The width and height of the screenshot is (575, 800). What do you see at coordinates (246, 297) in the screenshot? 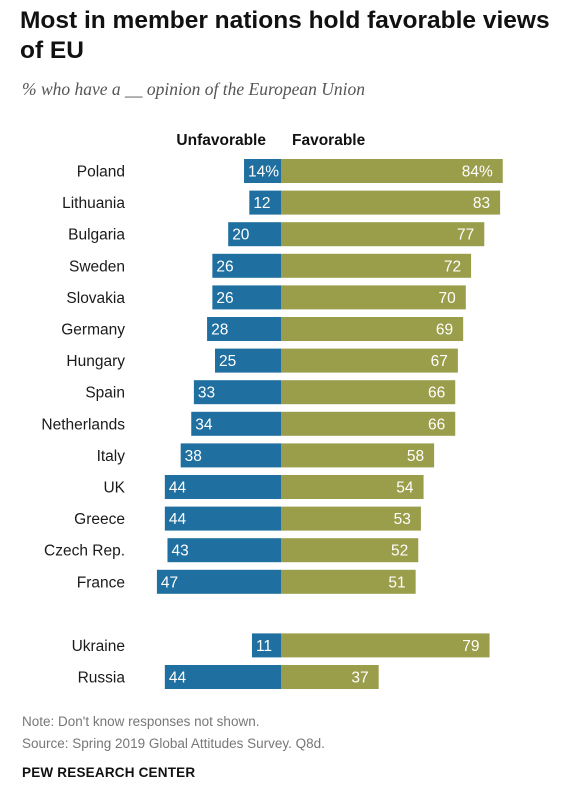
I see `bar-unfavorable-slovakia` at bounding box center [246, 297].